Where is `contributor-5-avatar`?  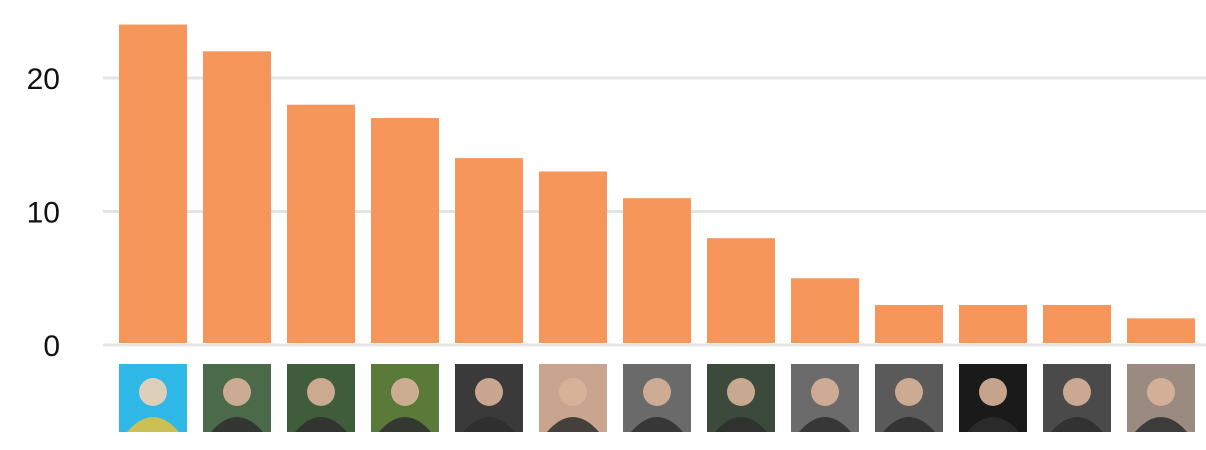
contributor-5-avatar is located at coordinates (489, 398).